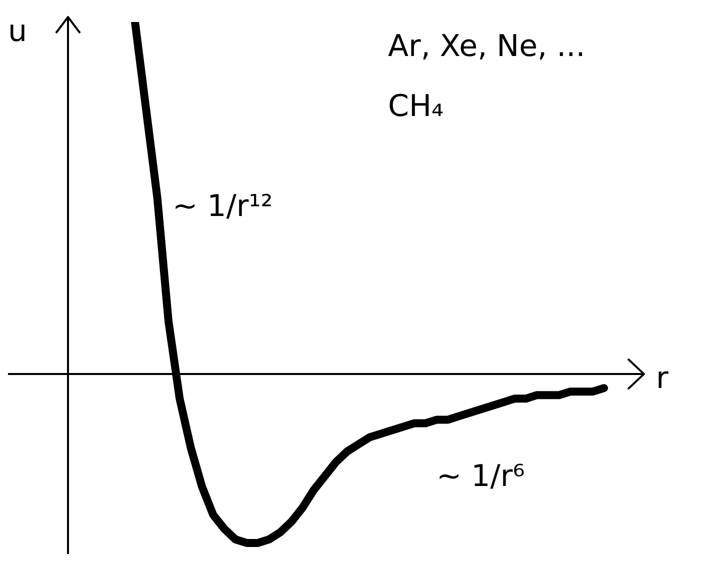 Image resolution: width=702 pixels, height=562 pixels. I want to click on annotation: ~ 1/r¹², so click(222, 206).